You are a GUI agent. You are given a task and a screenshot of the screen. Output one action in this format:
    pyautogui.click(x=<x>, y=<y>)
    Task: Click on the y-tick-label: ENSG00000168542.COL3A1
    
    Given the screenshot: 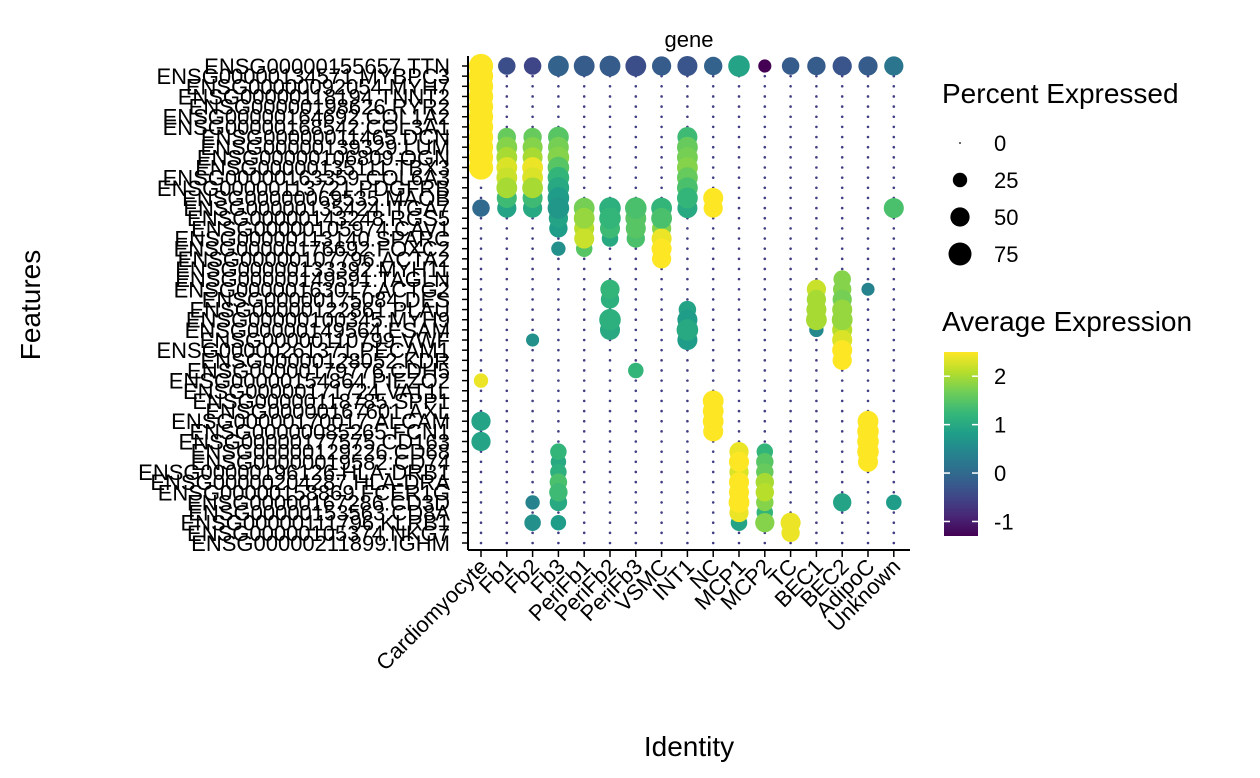 What is the action you would take?
    pyautogui.click(x=306, y=127)
    